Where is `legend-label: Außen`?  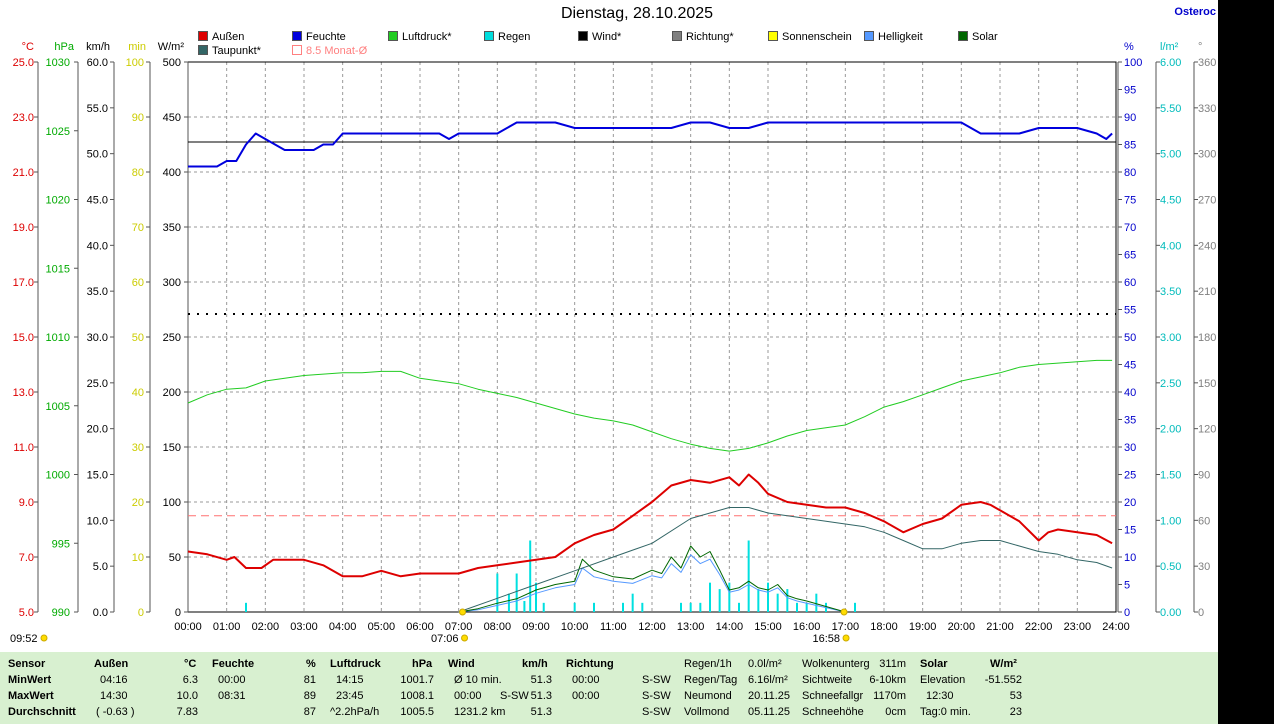 legend-label: Außen is located at coordinates (228, 37).